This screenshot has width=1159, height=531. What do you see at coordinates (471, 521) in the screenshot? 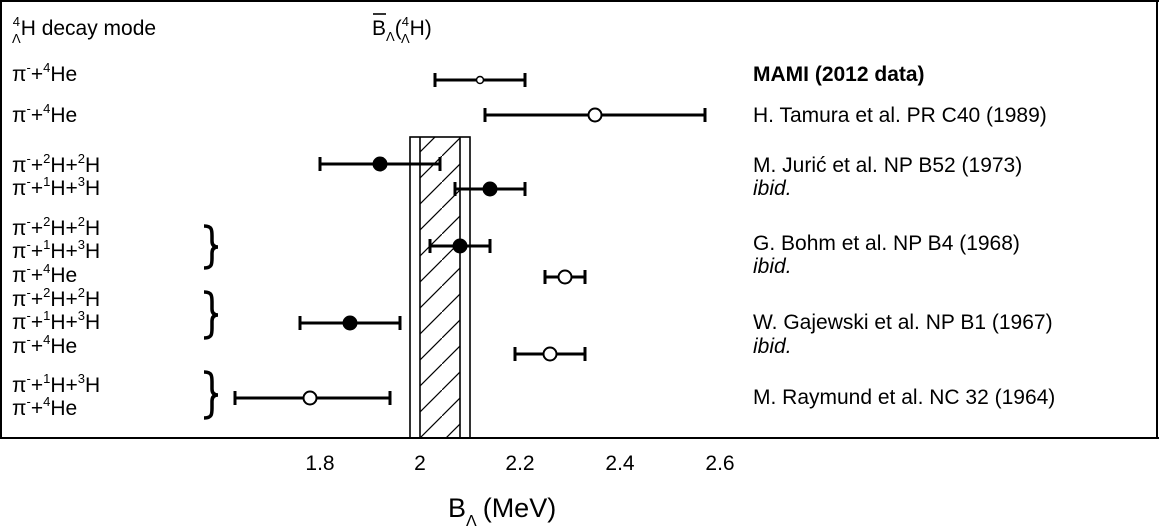
I see `x-axis-label-sub: Λ` at bounding box center [471, 521].